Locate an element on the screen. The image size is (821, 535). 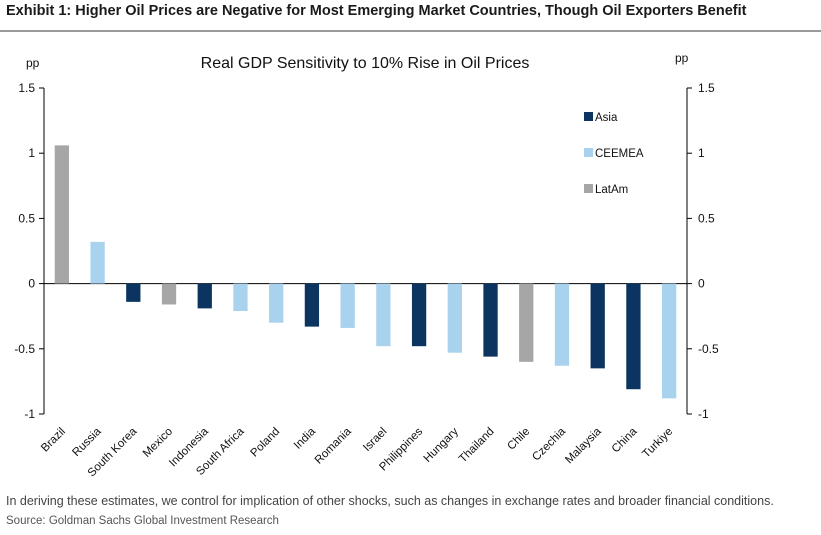
bar-south-korea is located at coordinates (133, 292).